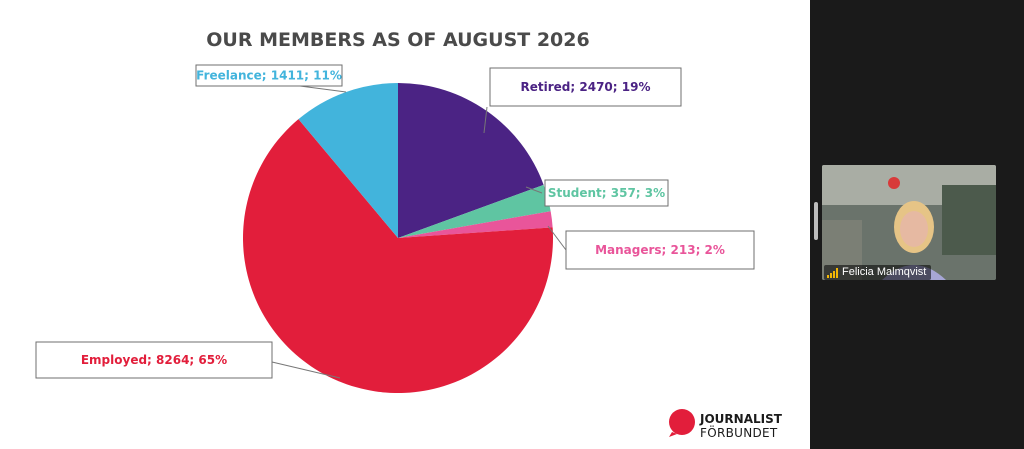  I want to click on logo-wordmark: JOURNALIST FÖRBUNDET, so click(741, 426).